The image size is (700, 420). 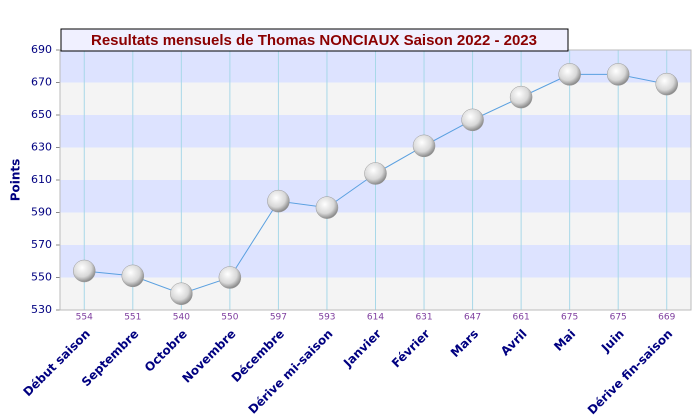 I want to click on y-axis-label: Points, so click(x=16, y=180).